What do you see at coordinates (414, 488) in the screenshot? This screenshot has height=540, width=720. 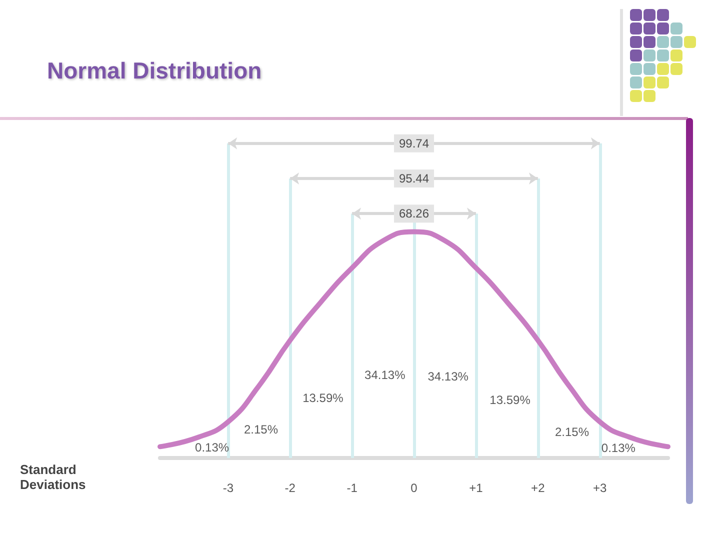 I see `x-tick-label: 0` at bounding box center [414, 488].